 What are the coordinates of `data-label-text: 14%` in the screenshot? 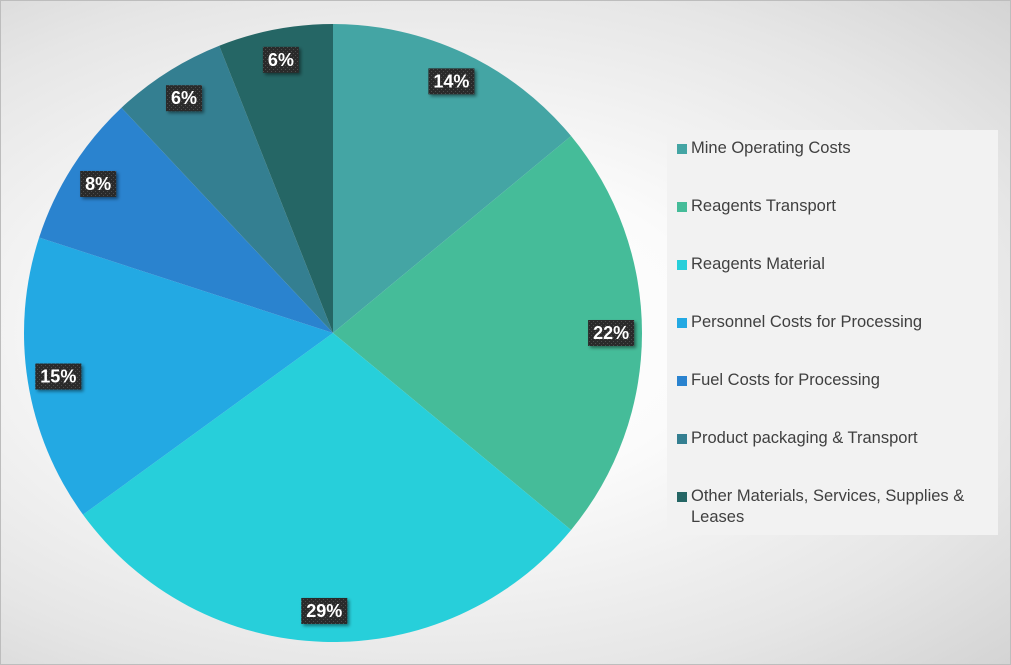 It's located at (451, 81).